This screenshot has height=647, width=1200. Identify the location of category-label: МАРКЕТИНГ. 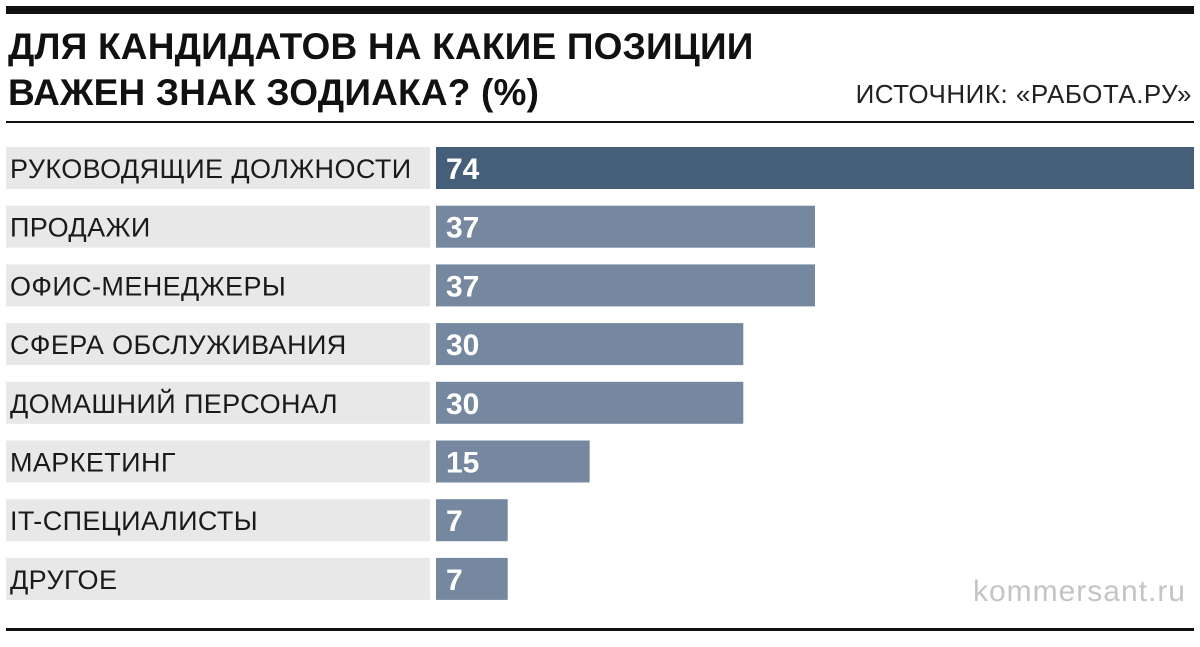
(93, 463).